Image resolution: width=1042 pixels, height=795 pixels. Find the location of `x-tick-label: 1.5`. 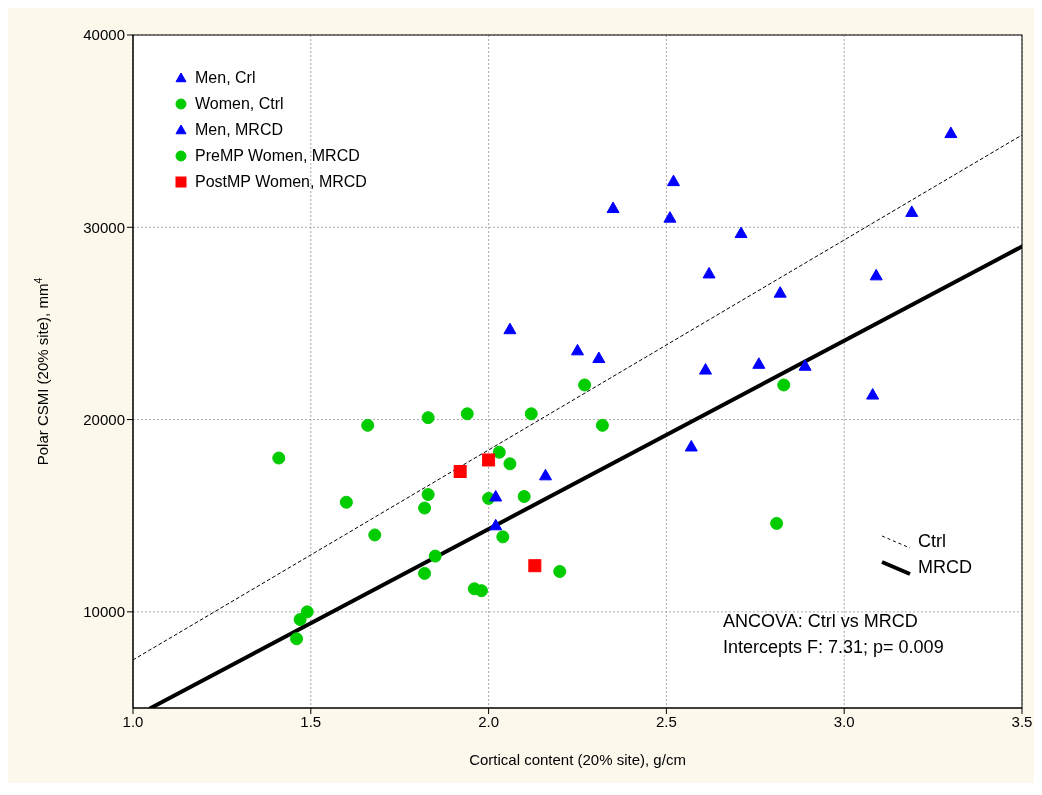

x-tick-label: 1.5 is located at coordinates (311, 721).